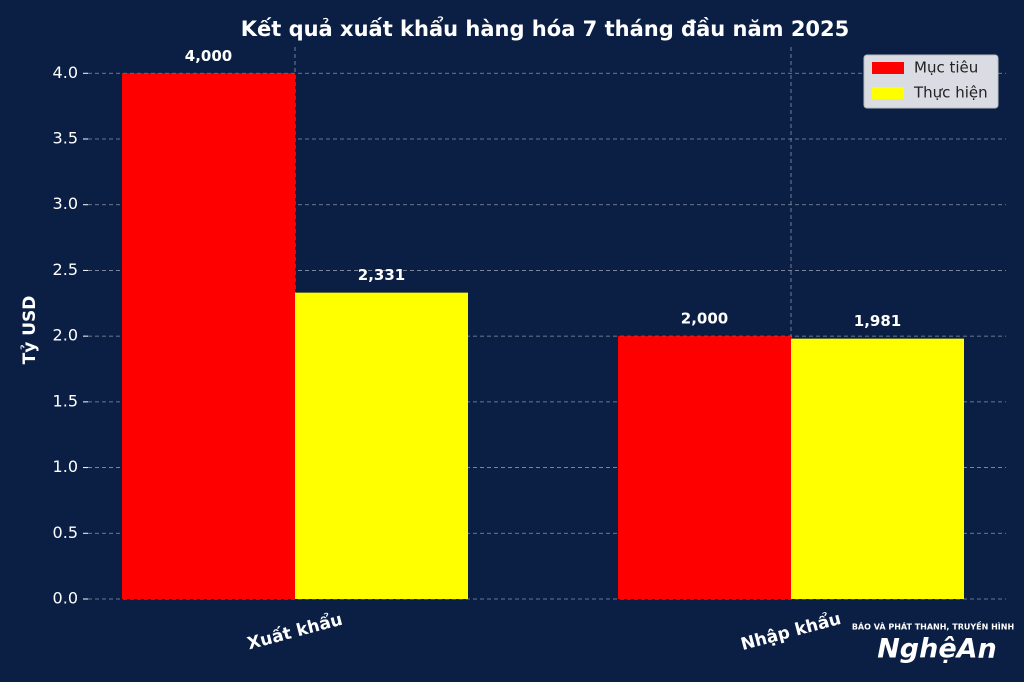  Describe the element at coordinates (946, 68) in the screenshot. I see `legend-label: Mục tiêu` at that location.